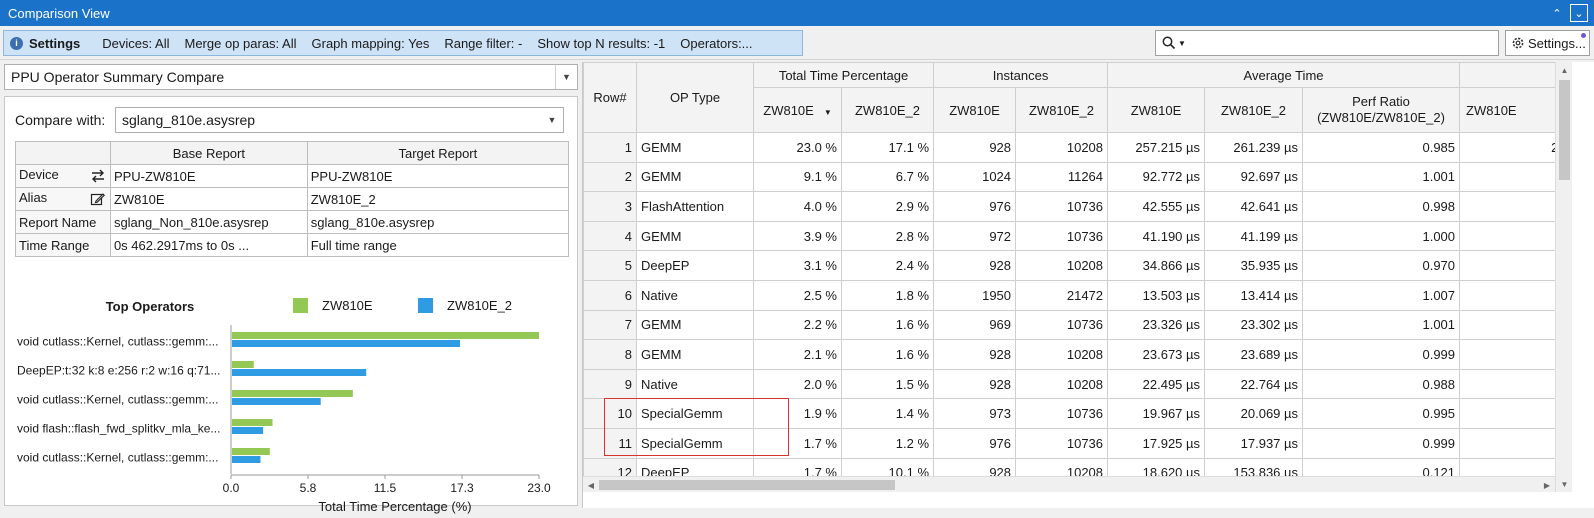 This screenshot has width=1594, height=518. I want to click on range-filter: Range filter: -, so click(483, 43).